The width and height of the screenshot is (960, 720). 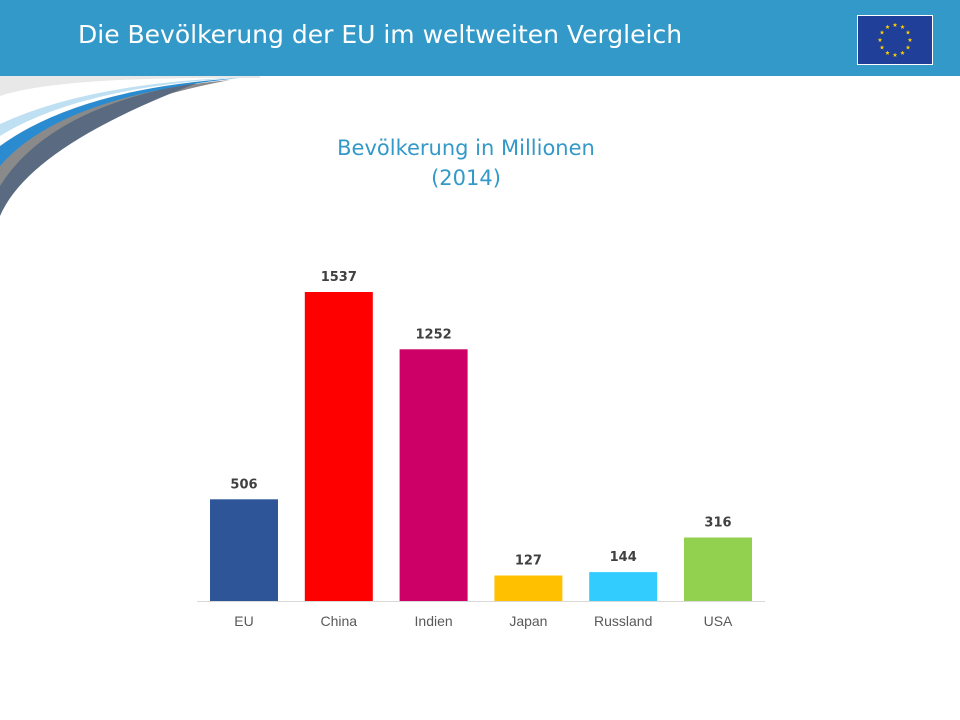 I want to click on bar-indien, so click(x=433, y=475).